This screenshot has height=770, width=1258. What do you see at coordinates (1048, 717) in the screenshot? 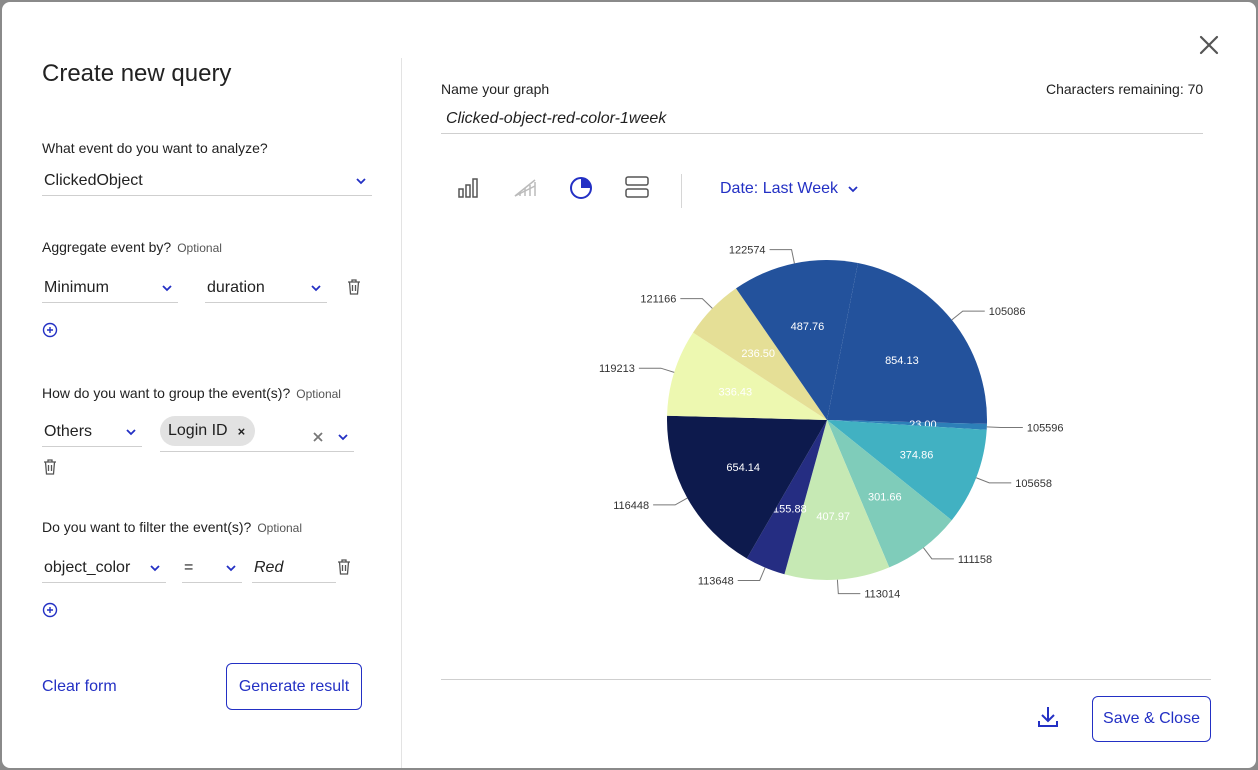
I see `download-icon` at bounding box center [1048, 717].